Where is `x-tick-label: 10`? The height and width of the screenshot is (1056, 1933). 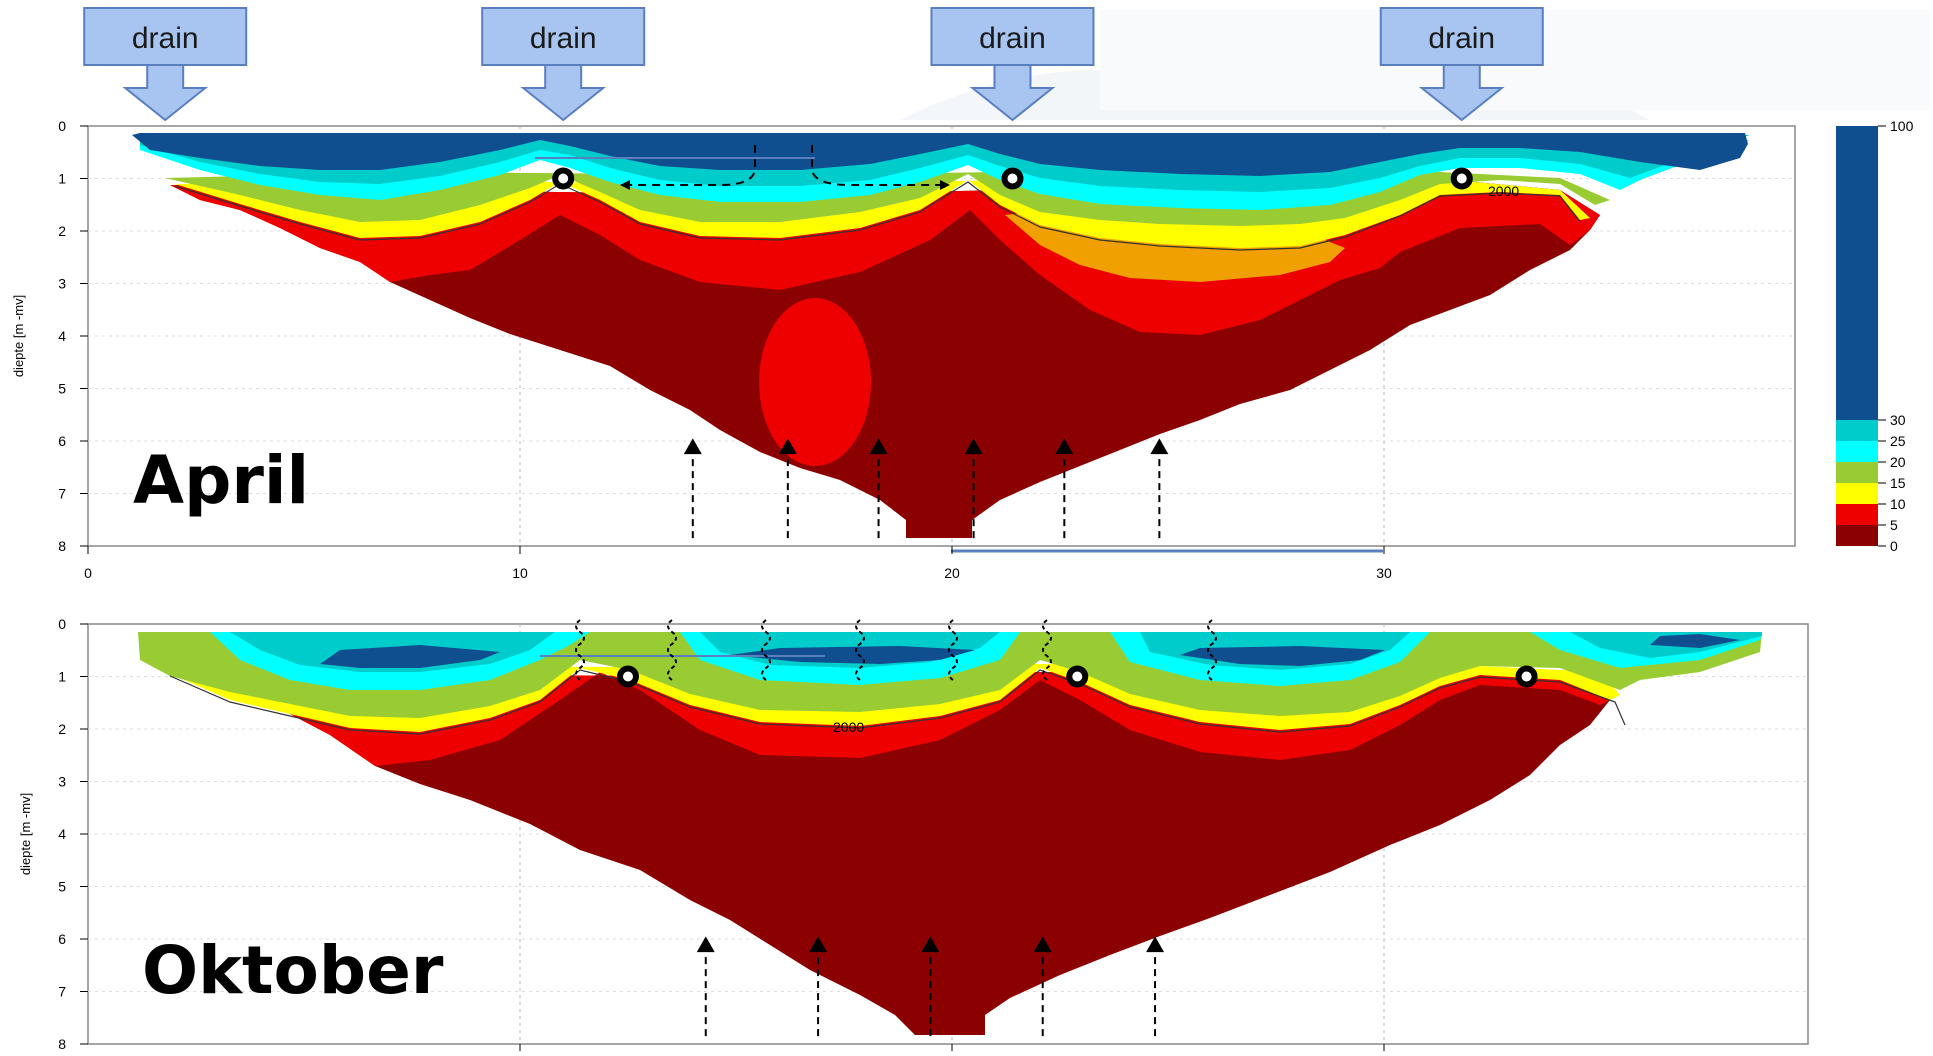
x-tick-label: 10 is located at coordinates (520, 573).